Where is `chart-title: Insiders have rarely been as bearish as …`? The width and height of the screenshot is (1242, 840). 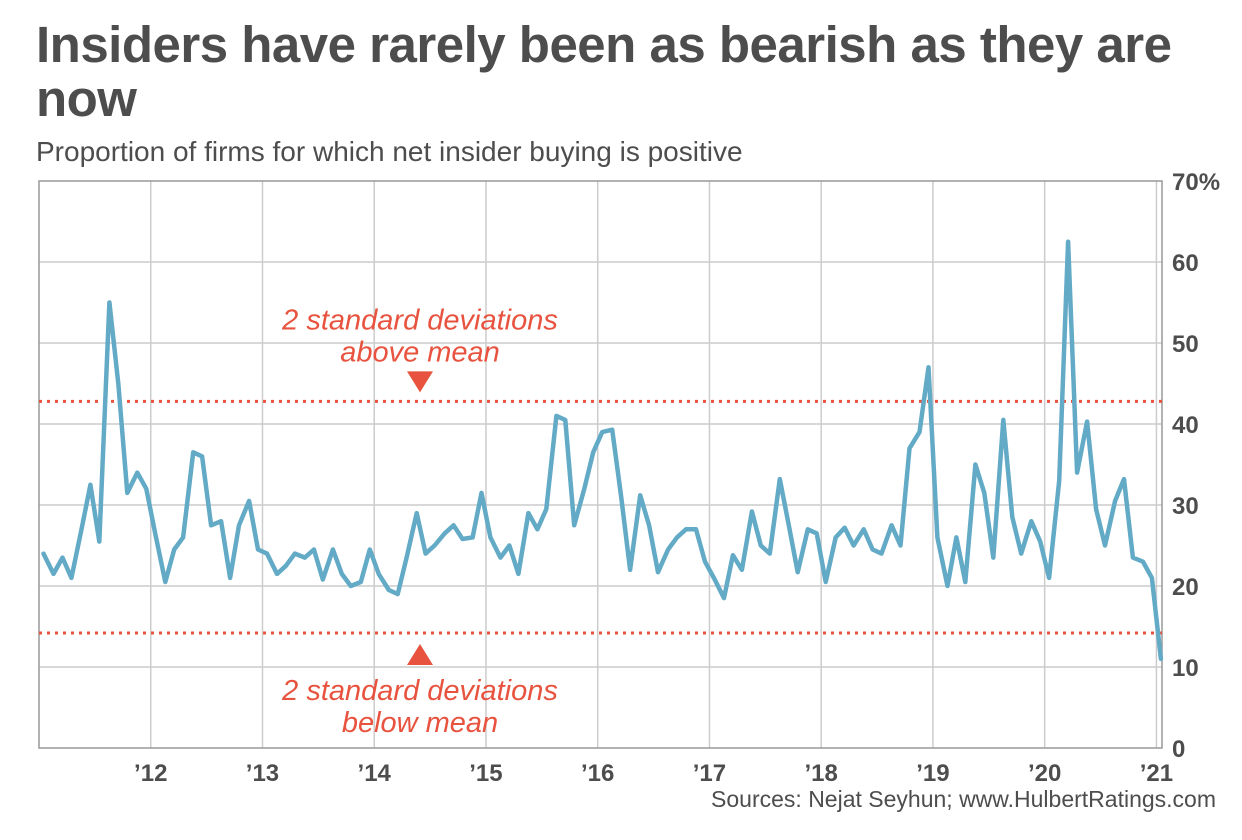 chart-title: Insiders have rarely been as bearish as … is located at coordinates (604, 71).